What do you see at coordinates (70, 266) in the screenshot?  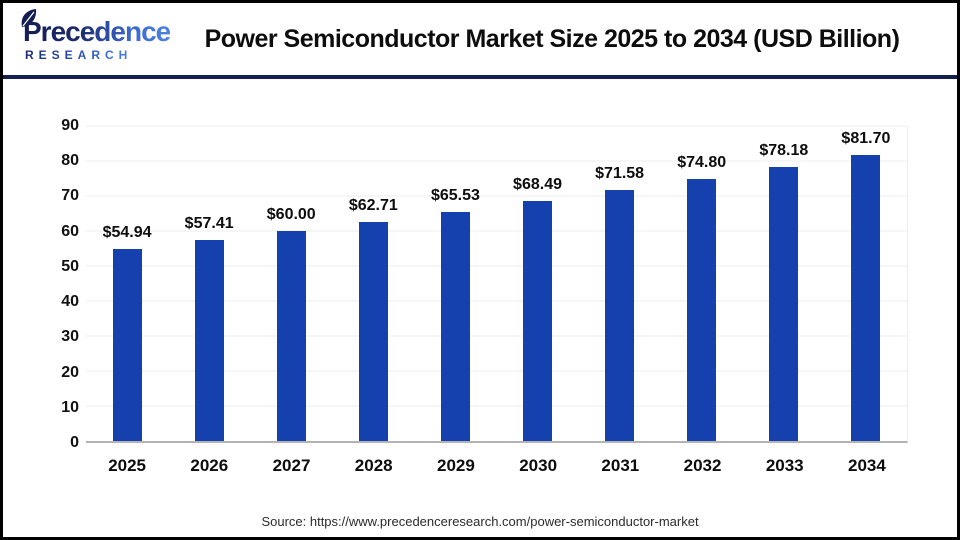 I see `y-axis-tick-label: 50` at bounding box center [70, 266].